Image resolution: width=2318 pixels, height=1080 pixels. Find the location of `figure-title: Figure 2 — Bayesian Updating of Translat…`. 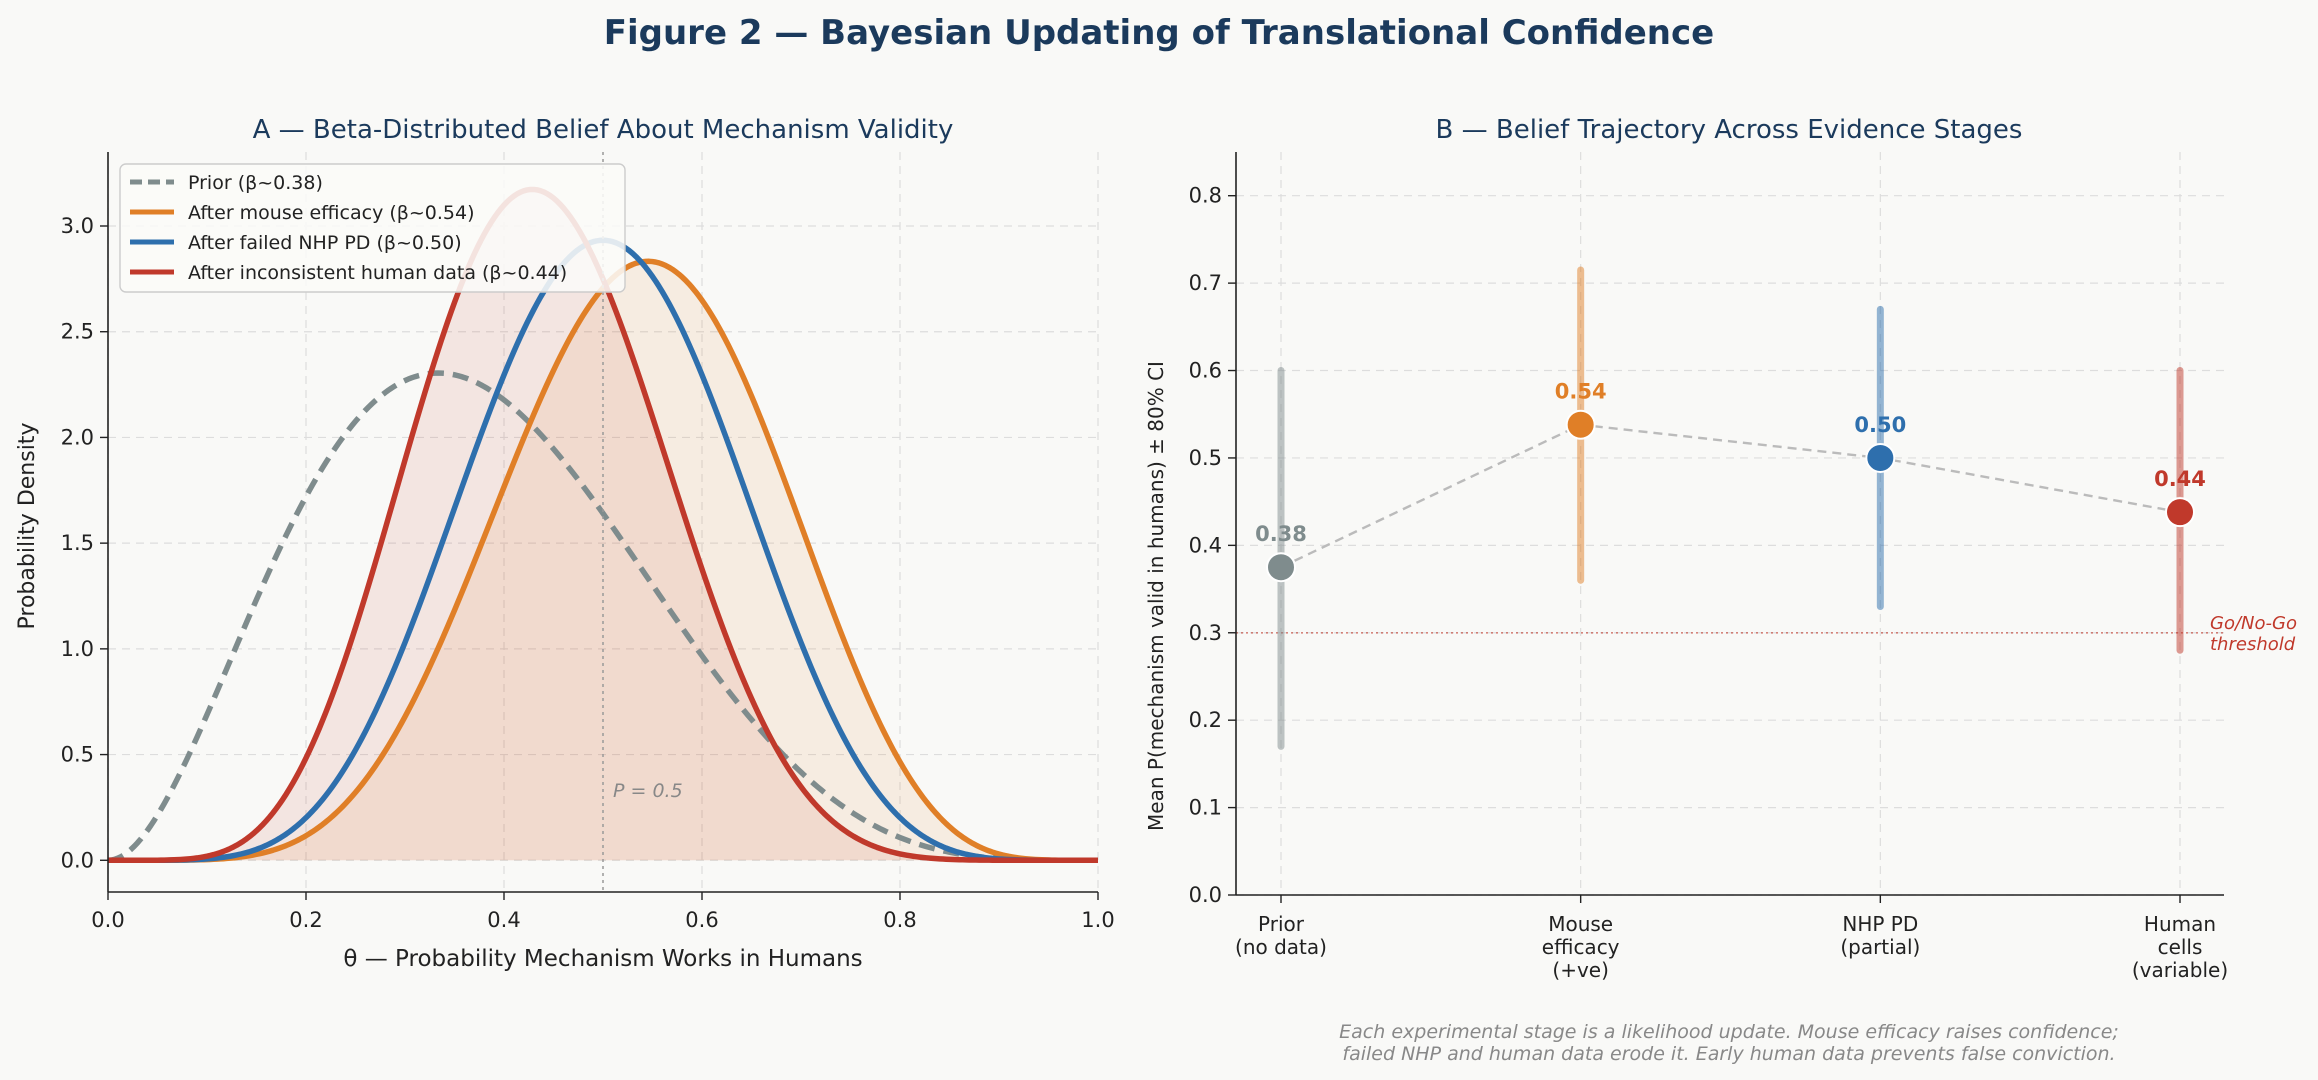

figure-title: Figure 2 — Bayesian Updating of Translat… is located at coordinates (1159, 33).